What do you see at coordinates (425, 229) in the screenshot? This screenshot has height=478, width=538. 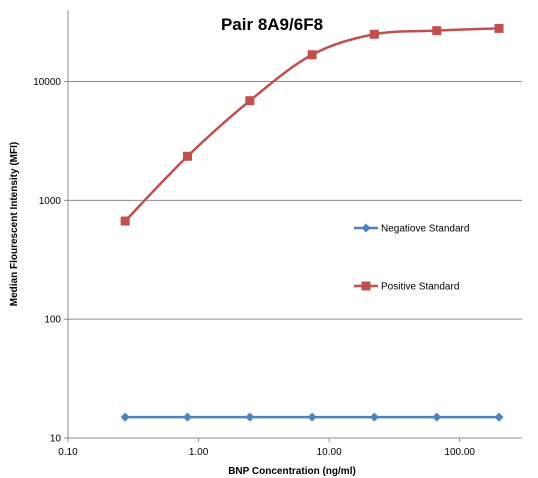 I see `legend-label: Negatiove Standard` at bounding box center [425, 229].